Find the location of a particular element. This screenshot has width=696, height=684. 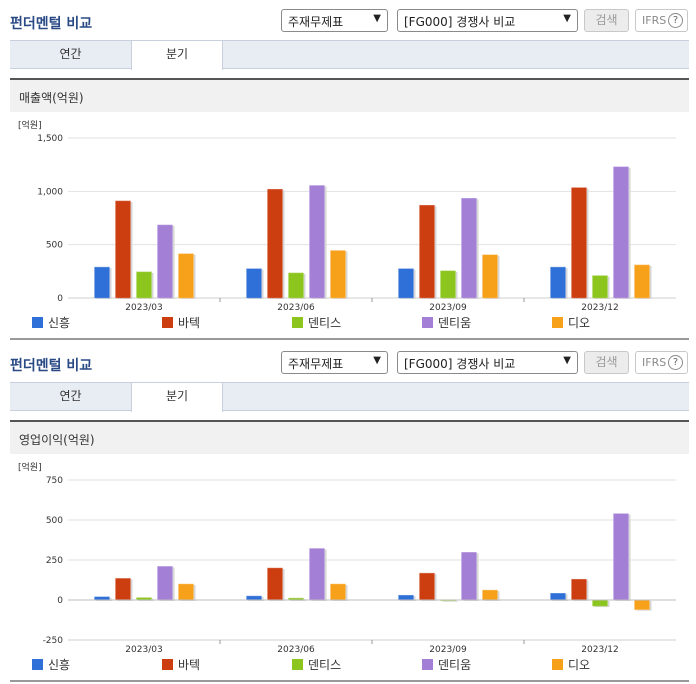

y-tick-label: 1,000 is located at coordinates (50, 192).